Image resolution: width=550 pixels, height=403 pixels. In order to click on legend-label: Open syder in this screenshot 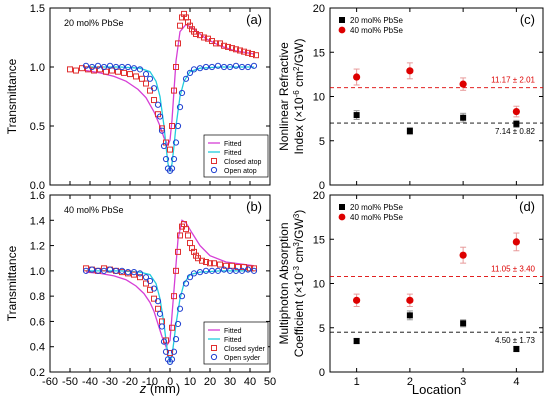, I will do `click(242, 358)`.